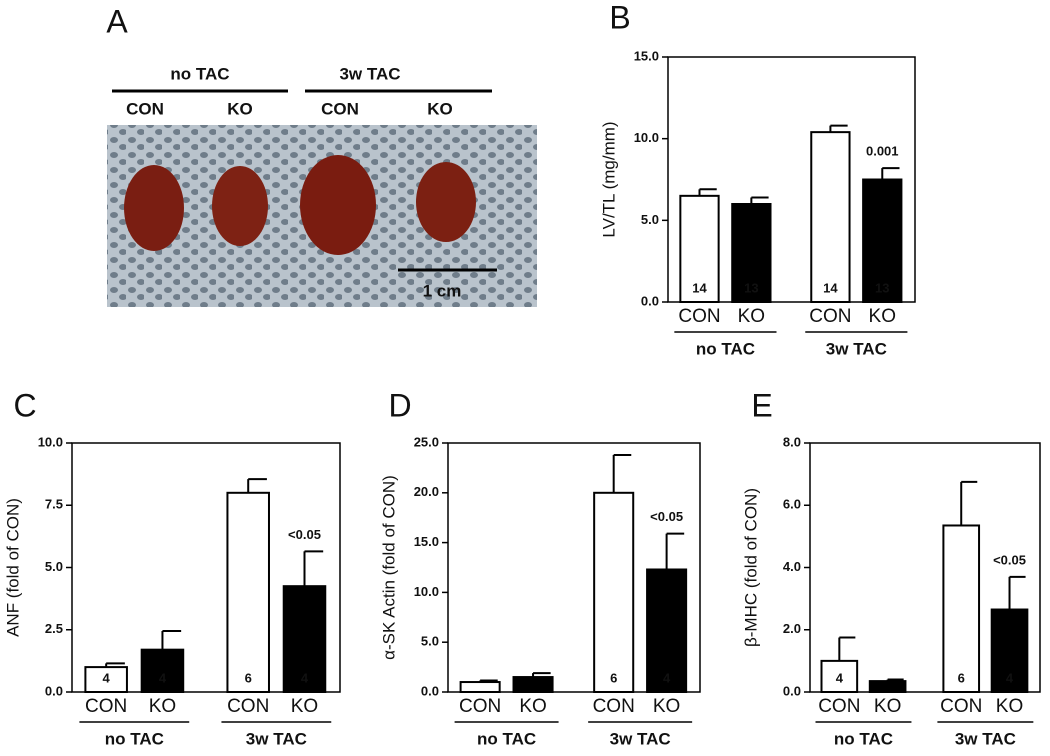 Image resolution: width=1050 pixels, height=756 pixels. I want to click on y-axis-label: ANF (fold of CON), so click(12, 567).